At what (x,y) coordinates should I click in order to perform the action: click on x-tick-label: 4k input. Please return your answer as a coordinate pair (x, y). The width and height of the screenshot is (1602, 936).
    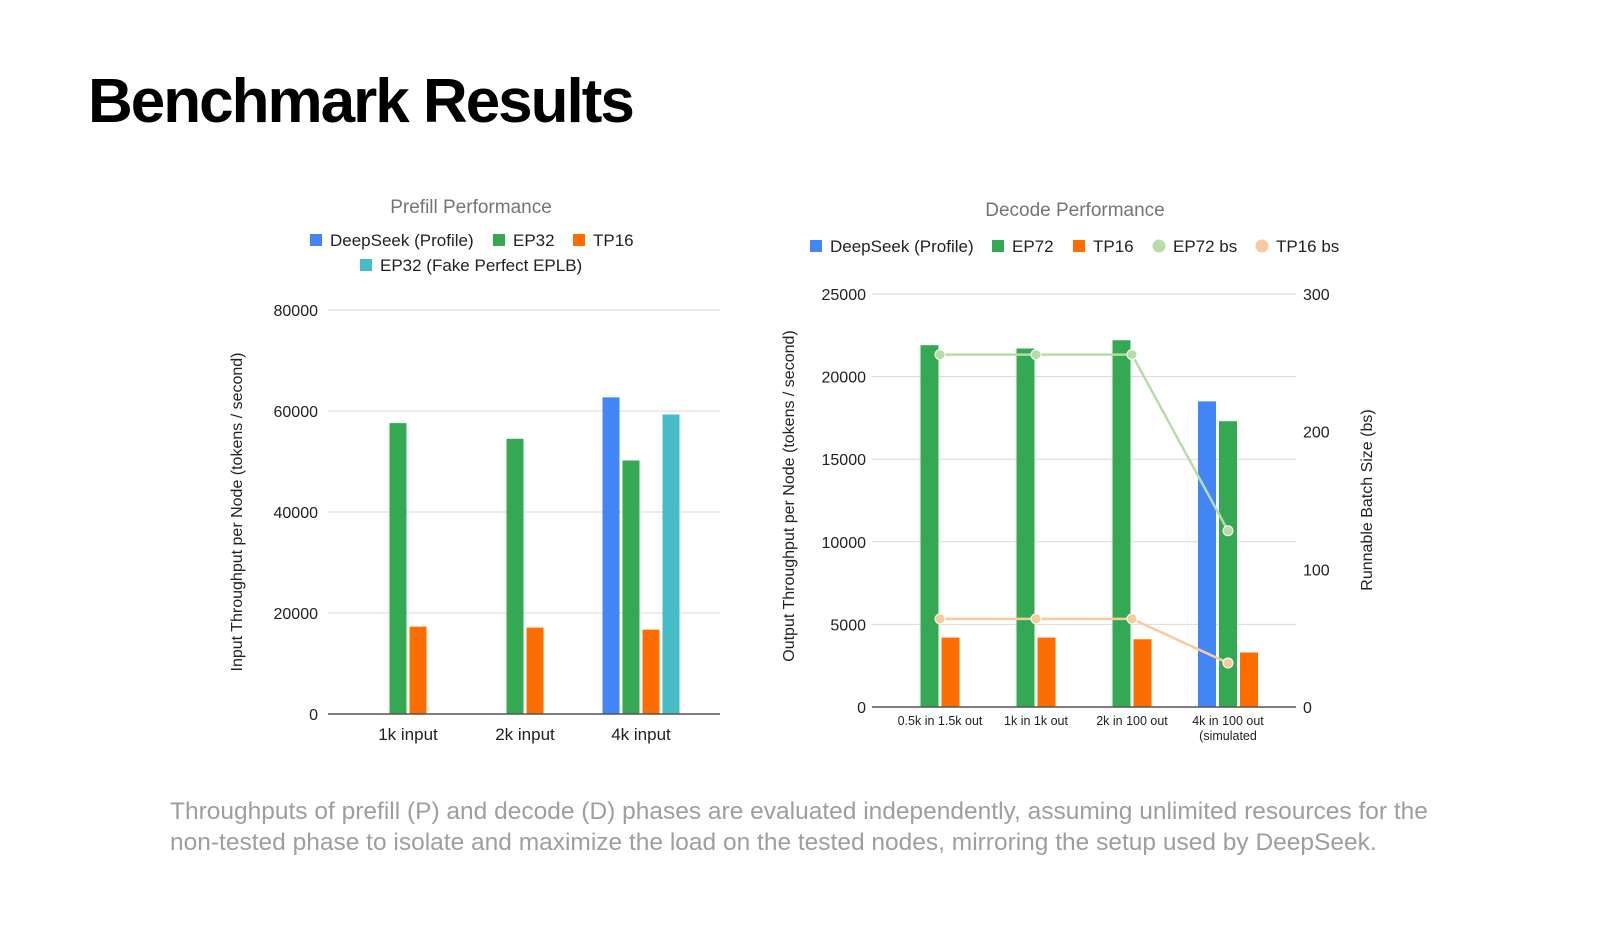
    Looking at the image, I should click on (641, 734).